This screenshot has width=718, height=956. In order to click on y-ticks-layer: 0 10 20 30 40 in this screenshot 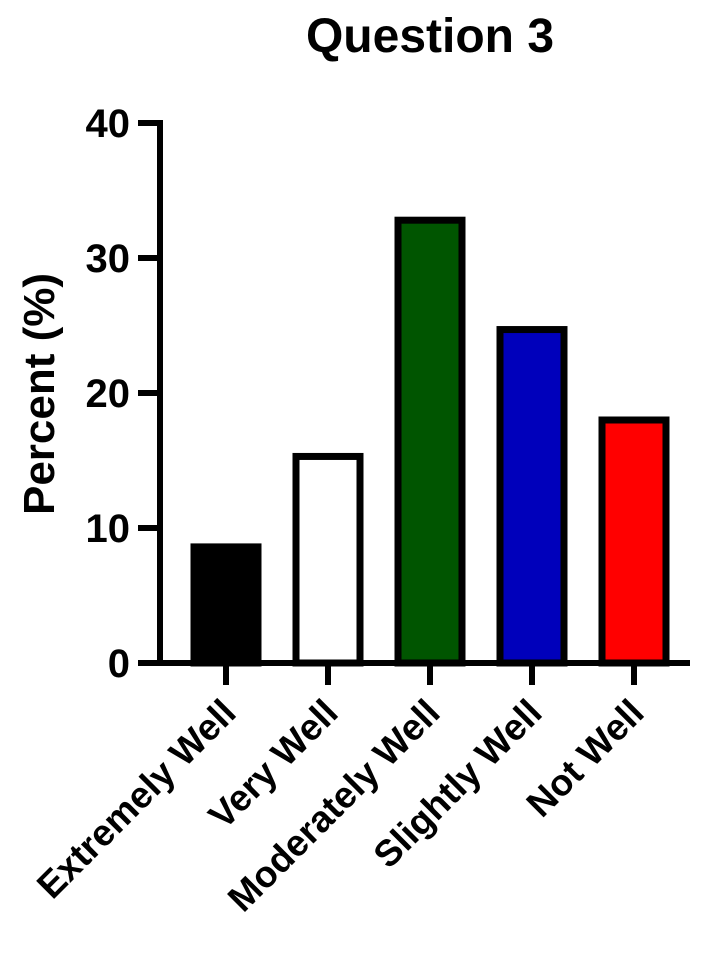, I will do `click(123, 394)`.